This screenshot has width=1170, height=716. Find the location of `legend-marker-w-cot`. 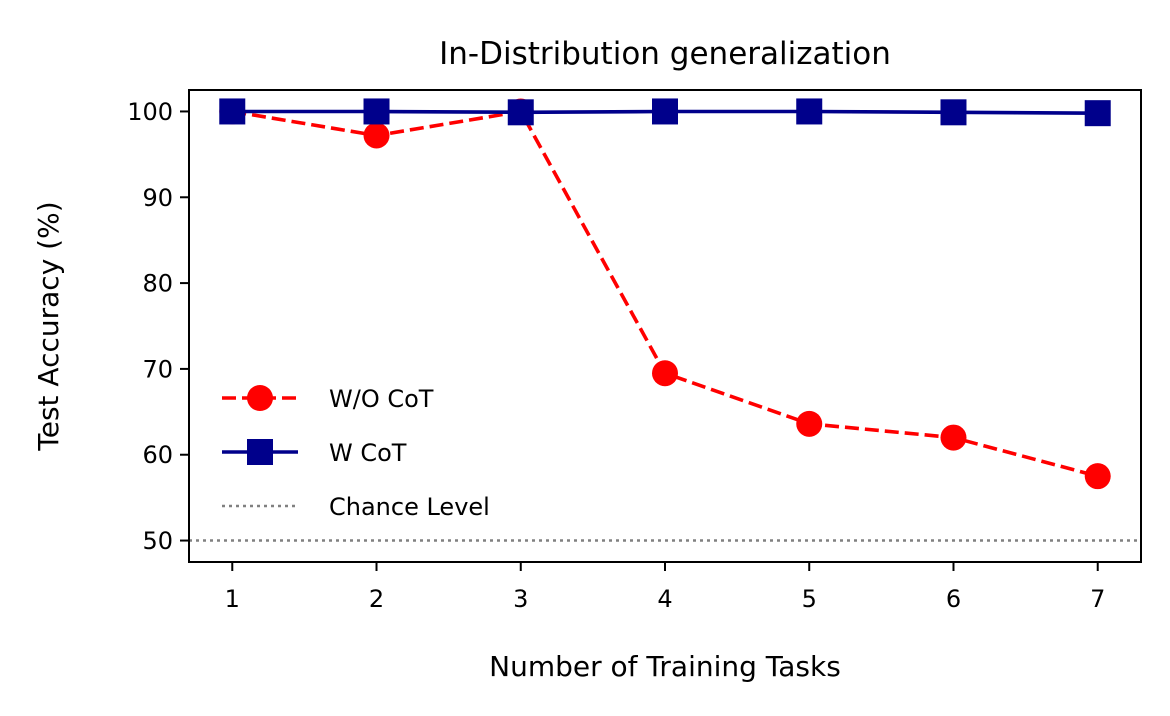

legend-marker-w-cot is located at coordinates (260, 452).